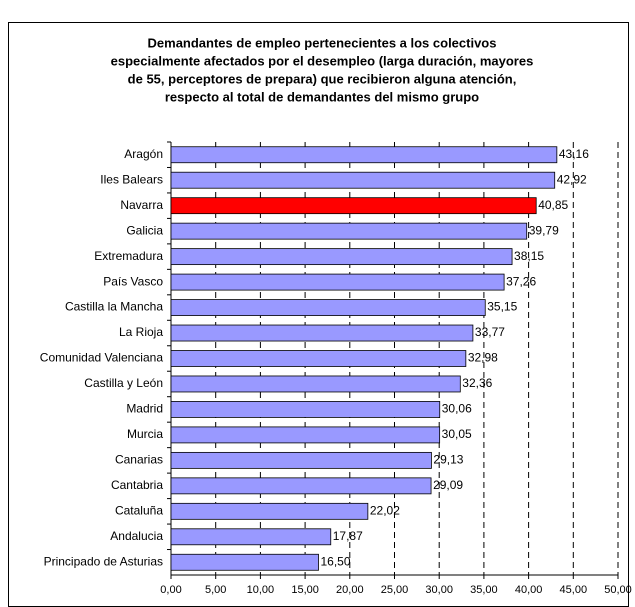 The width and height of the screenshot is (635, 607). Describe the element at coordinates (574, 154) in the screenshot. I see `data-label: 43,16` at that location.